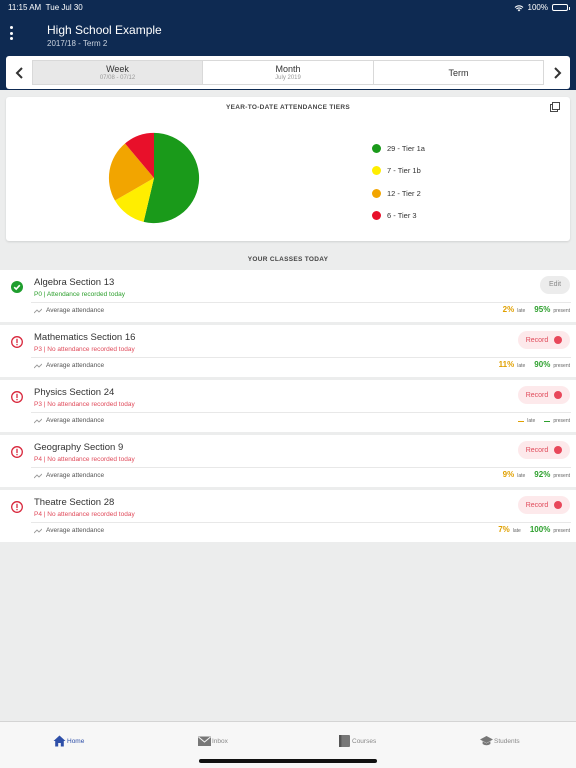  I want to click on attendance-stats: 7% late 100% present, so click(534, 529).